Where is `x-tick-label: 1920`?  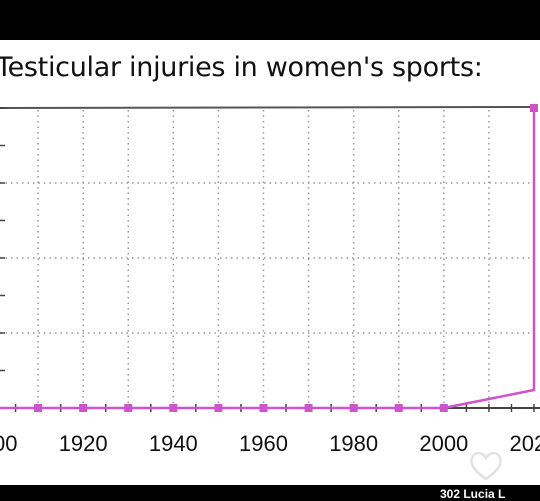
x-tick-label: 1920 is located at coordinates (83, 443).